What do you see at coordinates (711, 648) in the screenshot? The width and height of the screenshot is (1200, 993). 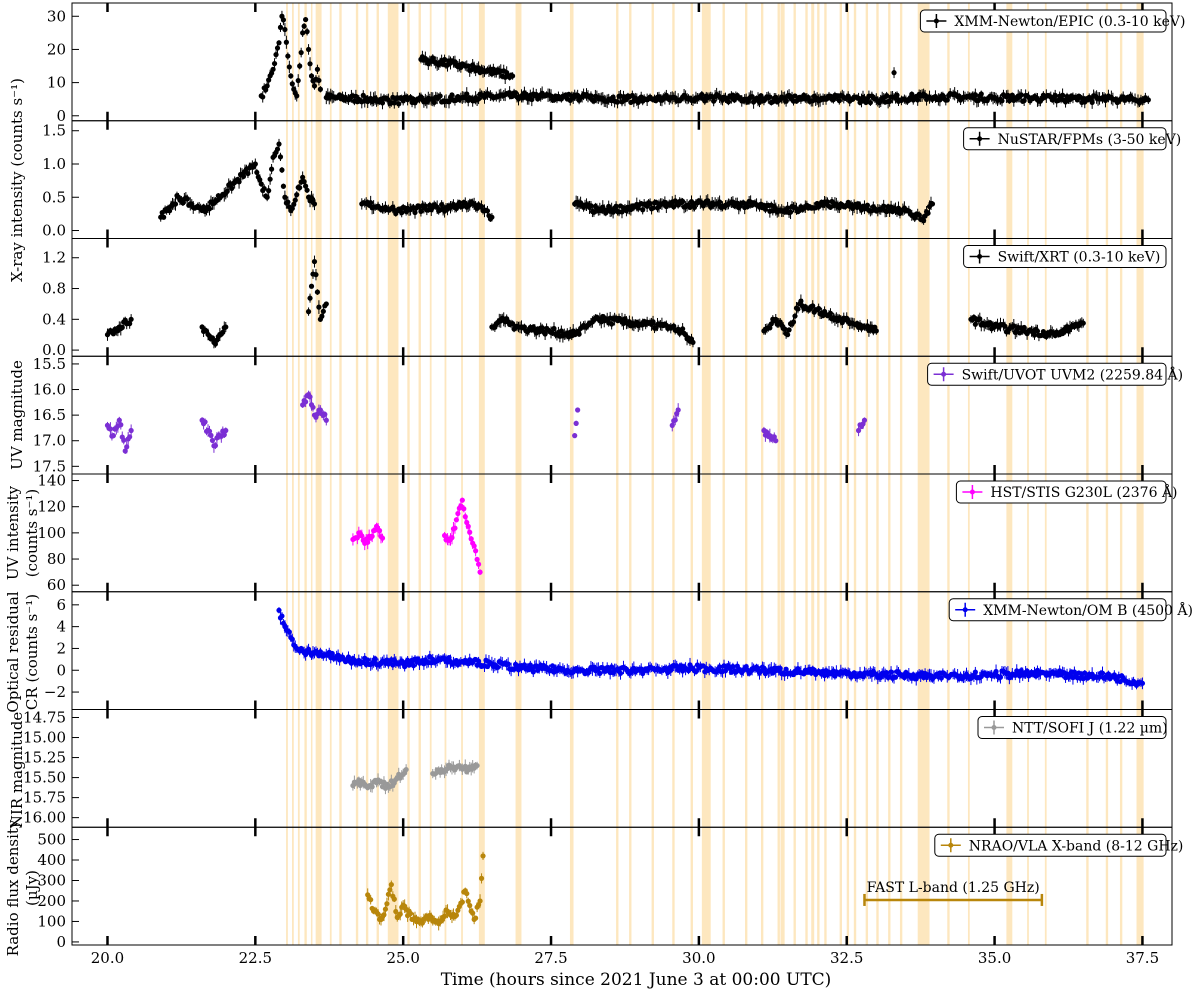 I see `series-exposures` at bounding box center [711, 648].